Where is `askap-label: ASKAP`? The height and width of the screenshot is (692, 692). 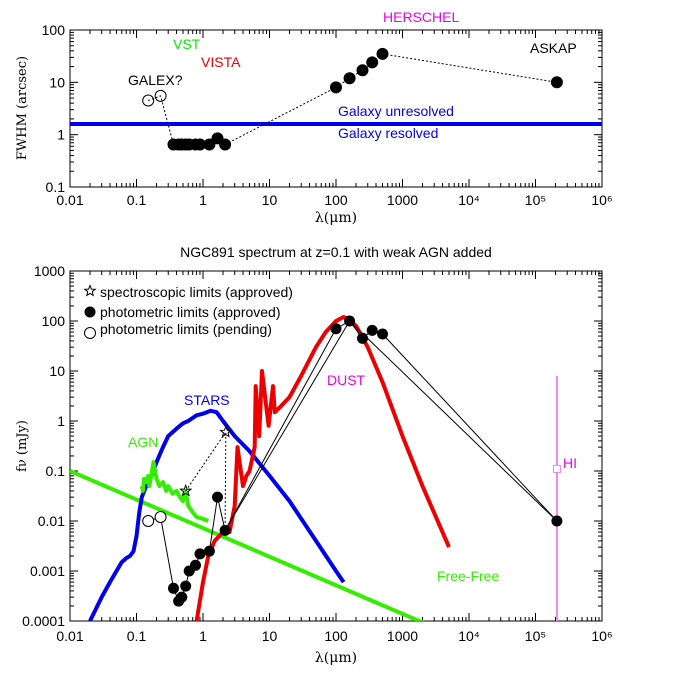
askap-label: ASKAP is located at coordinates (553, 48).